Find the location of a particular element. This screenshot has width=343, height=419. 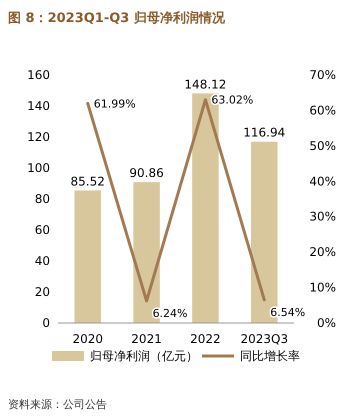

y-tick-label: 160 is located at coordinates (38, 75).